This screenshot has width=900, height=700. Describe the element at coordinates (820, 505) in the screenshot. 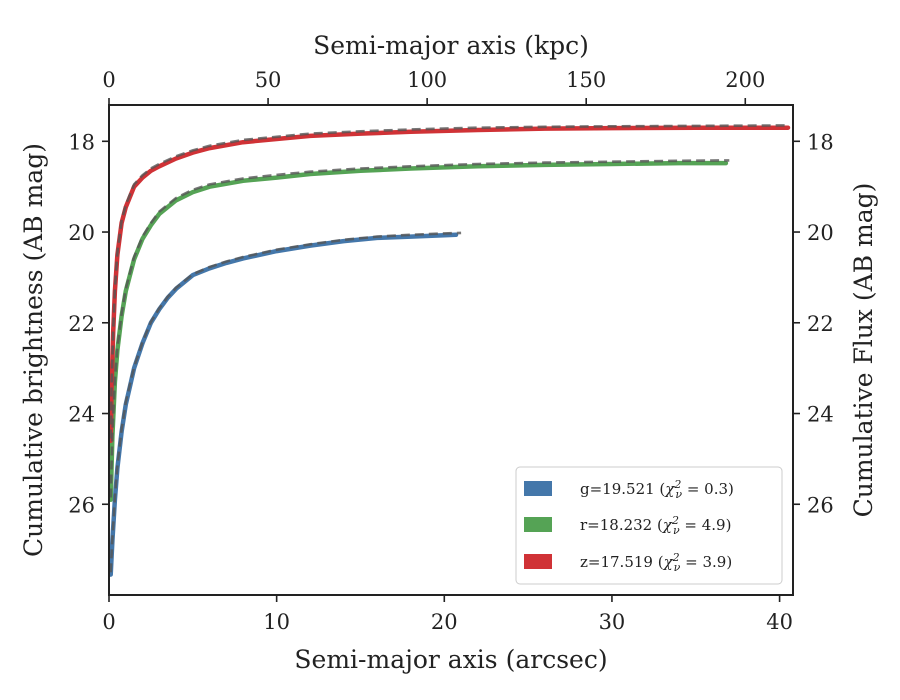

I see `right-y-tick-label: 26` at that location.